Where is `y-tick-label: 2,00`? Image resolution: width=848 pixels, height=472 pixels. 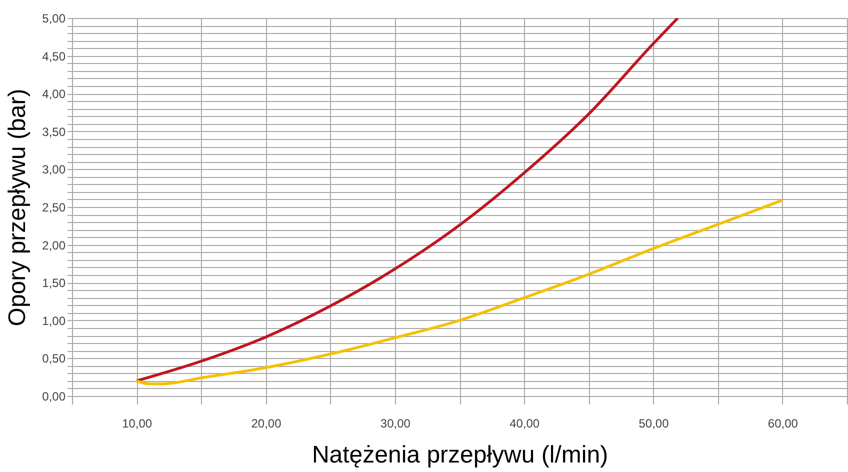
y-tick-label: 2,00 is located at coordinates (54, 245).